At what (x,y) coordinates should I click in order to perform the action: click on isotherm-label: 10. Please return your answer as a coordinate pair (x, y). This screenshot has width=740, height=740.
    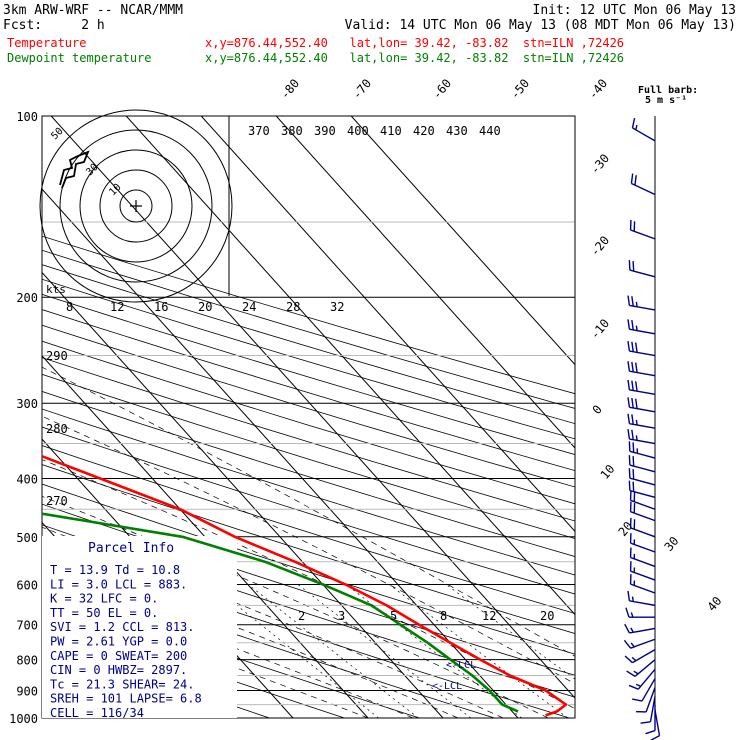
    Looking at the image, I should click on (608, 472).